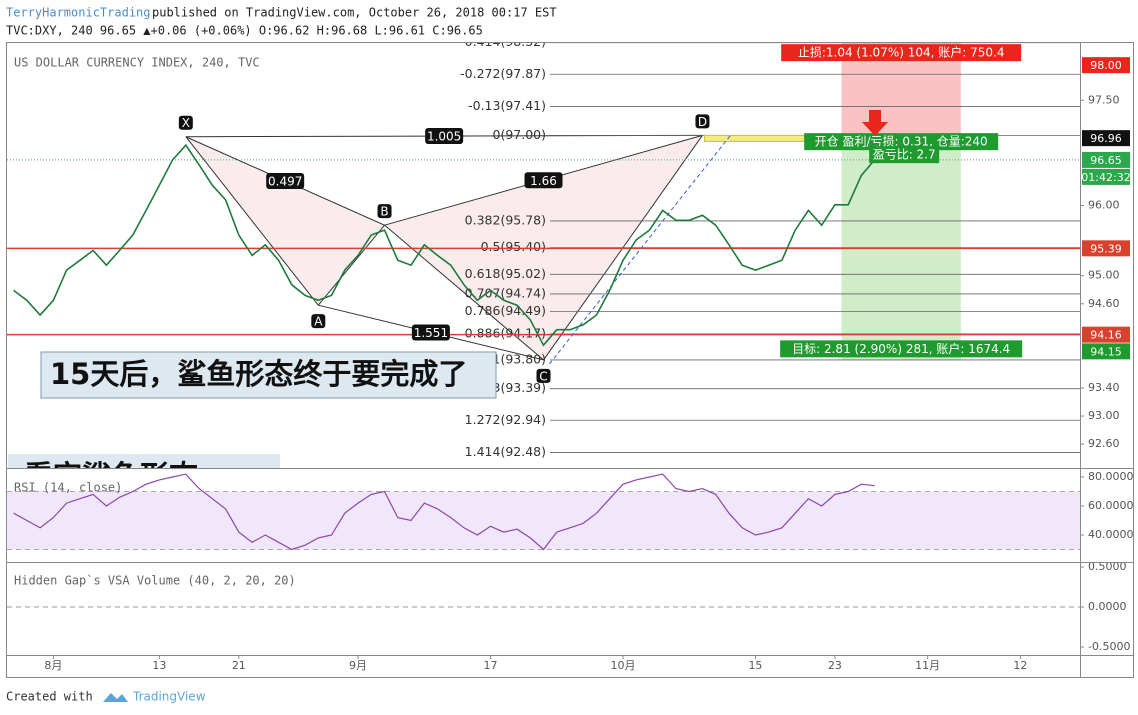 The image size is (1138, 715). What do you see at coordinates (1104, 387) in the screenshot?
I see `y-tick-label: 93.40` at bounding box center [1104, 387].